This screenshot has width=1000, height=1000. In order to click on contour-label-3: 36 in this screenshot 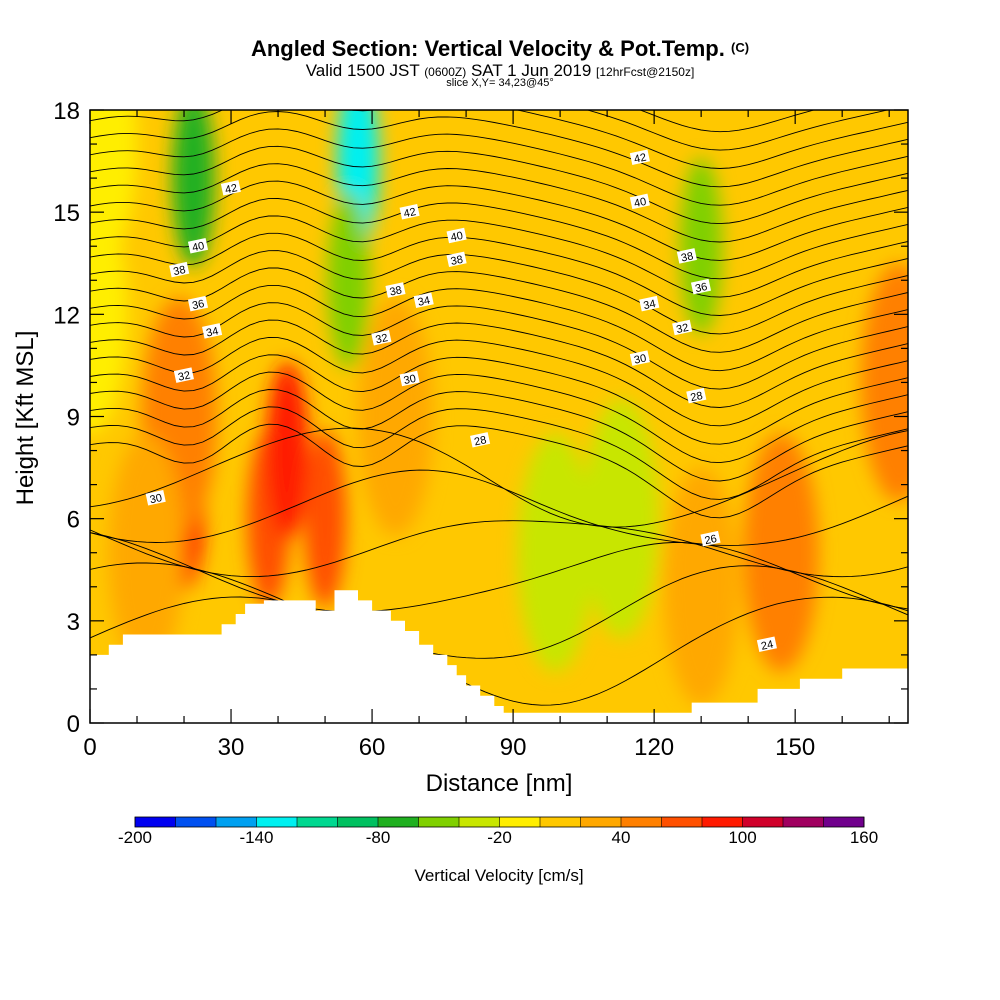, I will do `click(198, 303)`.